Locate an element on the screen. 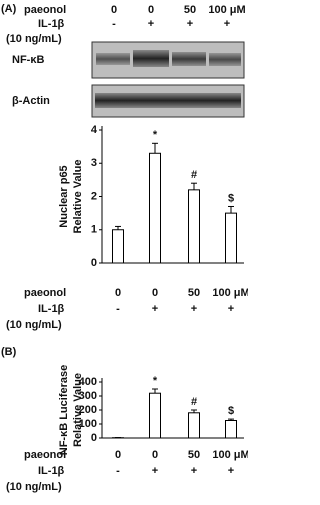  blot-label: β-Actin is located at coordinates (31, 101).